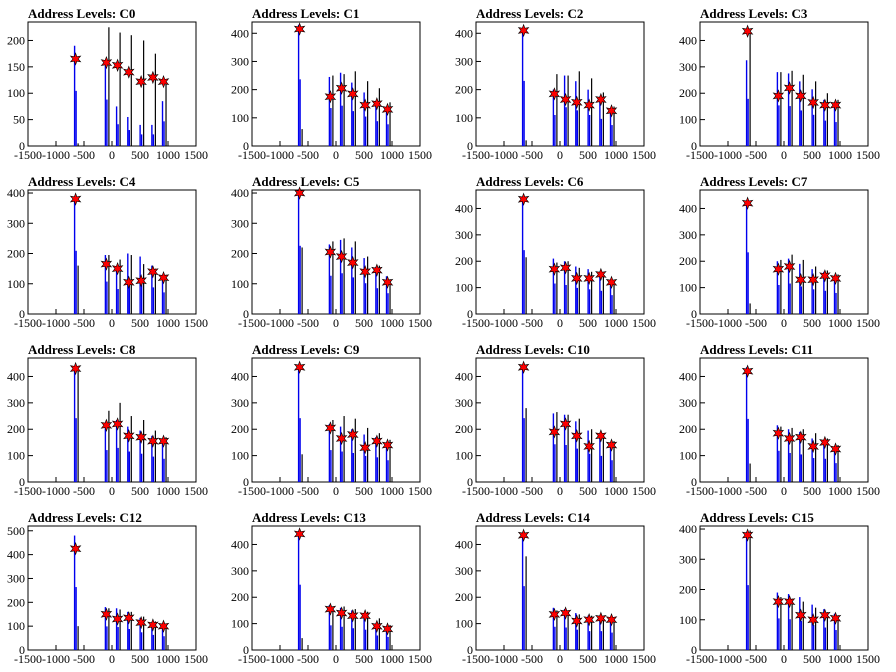 The image size is (896, 672). Describe the element at coordinates (16, 531) in the screenshot. I see `y-tick-label: 500` at that location.